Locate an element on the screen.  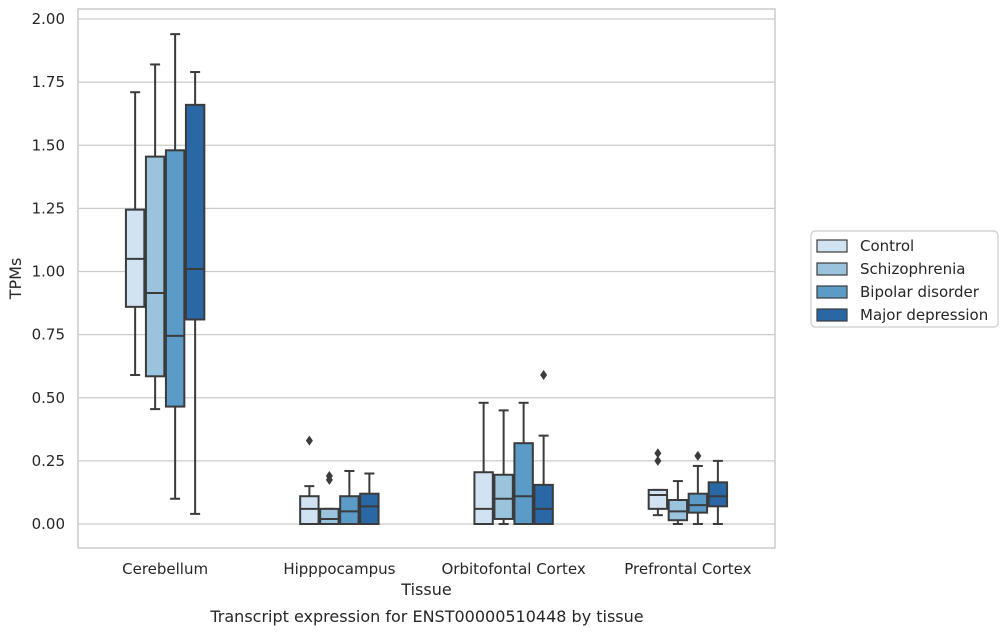
x-tick-label: Prefrontal Cortex is located at coordinates (687, 569).